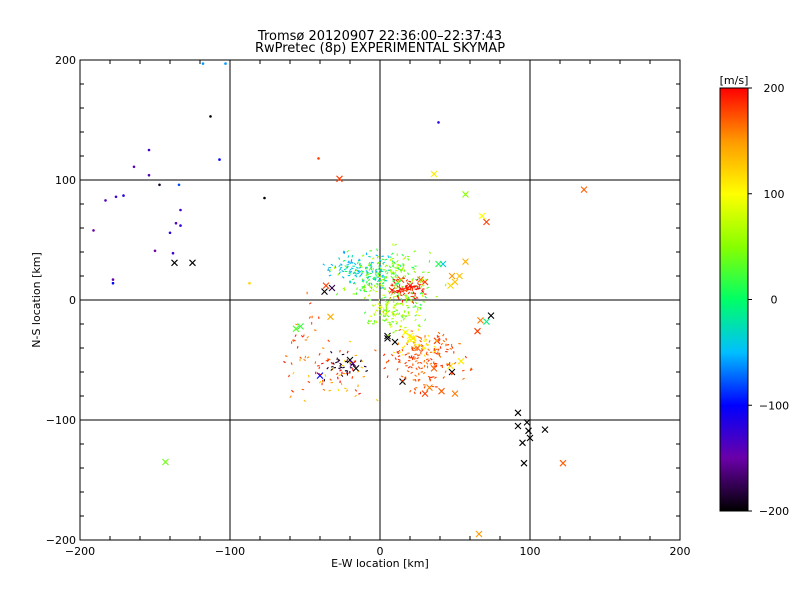  What do you see at coordinates (65, 180) in the screenshot?
I see `y-tick-label: 100` at bounding box center [65, 180].